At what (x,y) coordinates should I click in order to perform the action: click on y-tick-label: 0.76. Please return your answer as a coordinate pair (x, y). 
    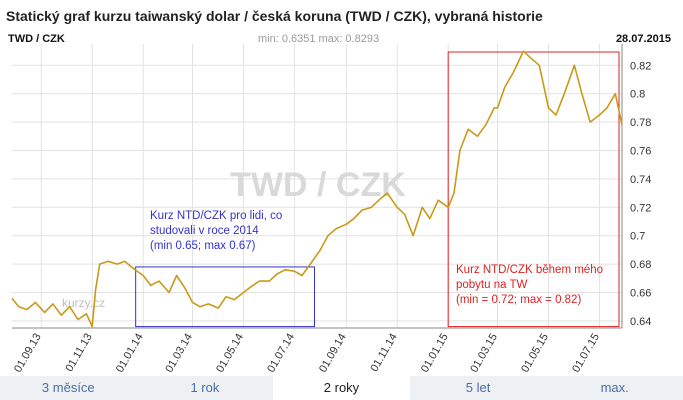
    Looking at the image, I should click on (640, 152).